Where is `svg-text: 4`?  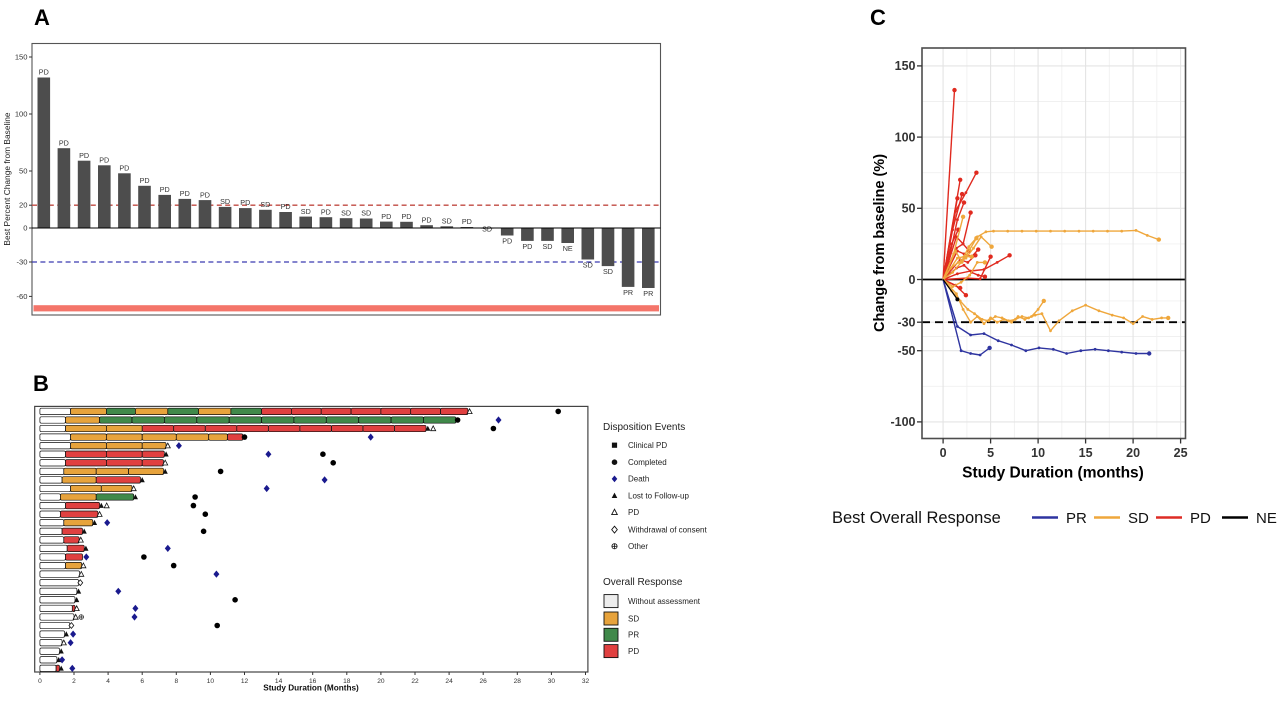 svg-text: 4 is located at coordinates (108, 681).